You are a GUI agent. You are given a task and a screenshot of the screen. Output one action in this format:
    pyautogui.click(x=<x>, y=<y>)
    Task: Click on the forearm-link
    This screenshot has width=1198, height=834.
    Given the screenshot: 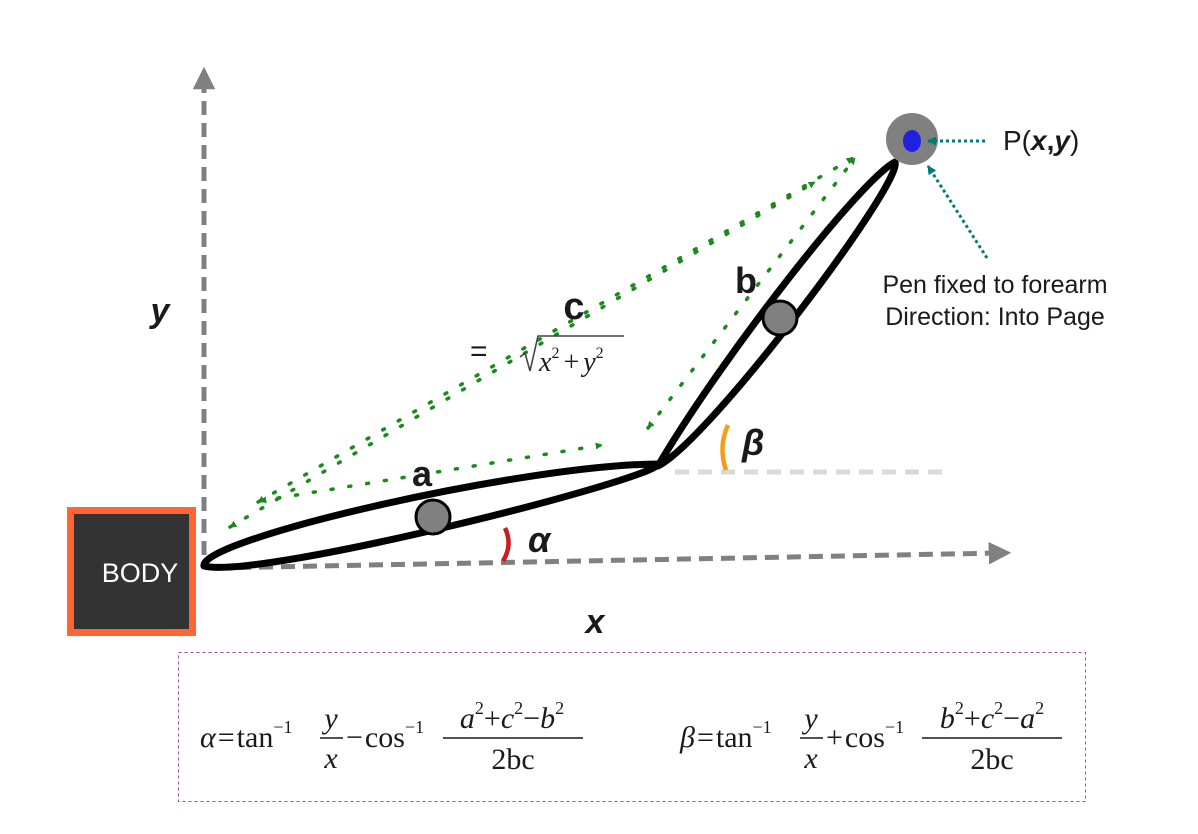 What is the action you would take?
    pyautogui.click(x=776, y=314)
    